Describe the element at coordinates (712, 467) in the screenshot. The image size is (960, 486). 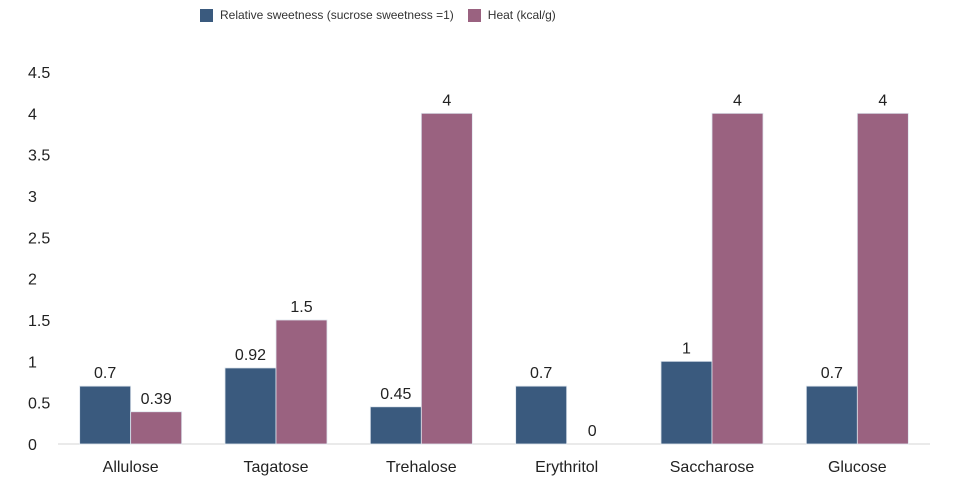
I see `x-category-label: Saccharose` at that location.